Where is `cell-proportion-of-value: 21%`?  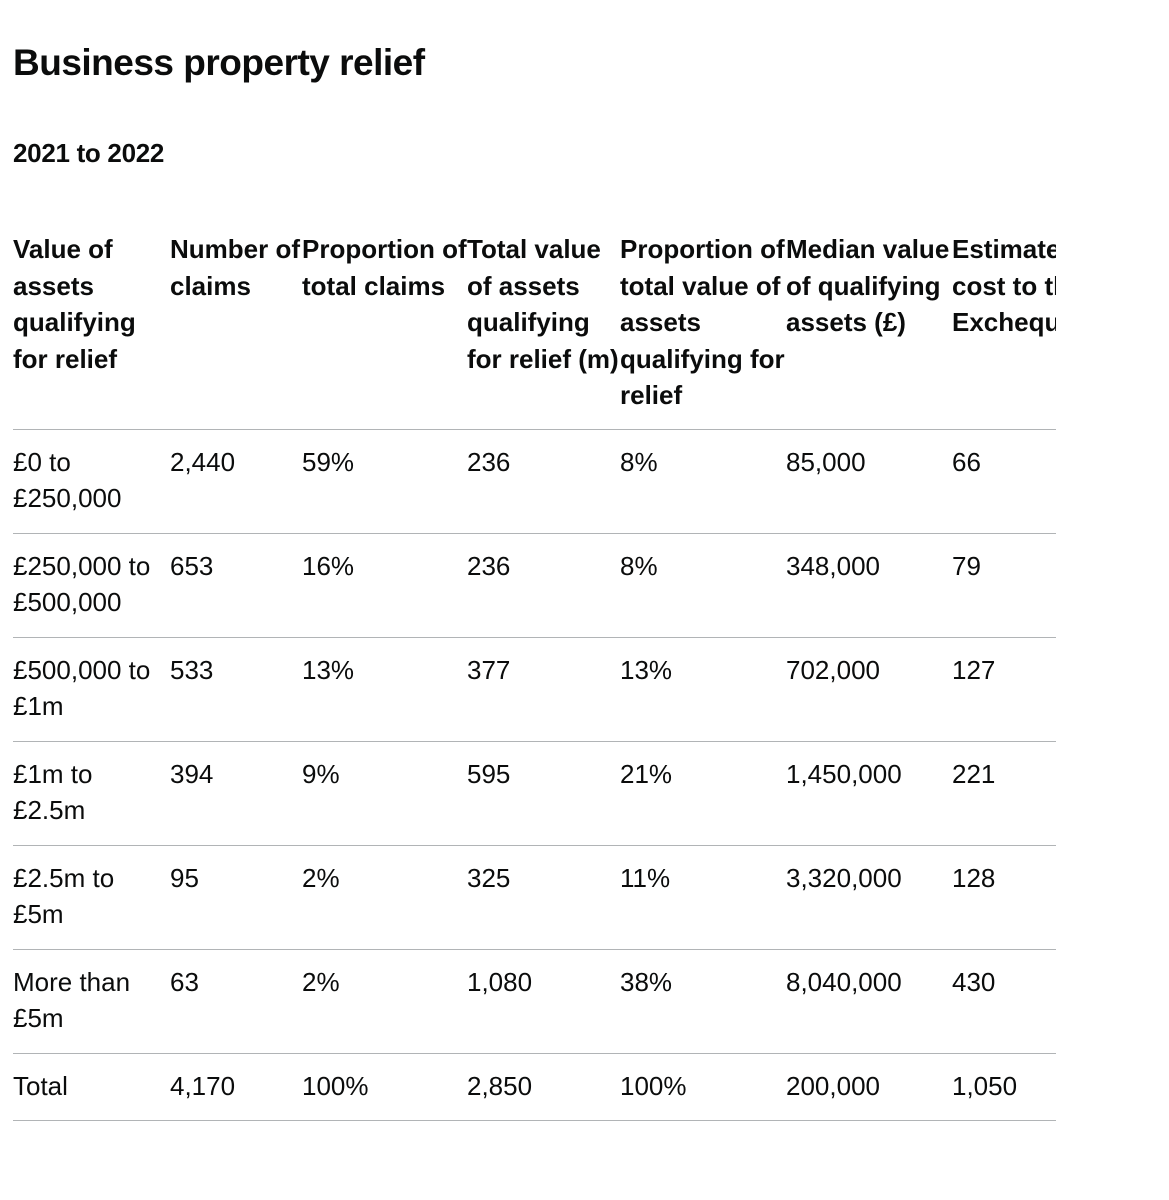 cell-proportion-of-value: 21% is located at coordinates (703, 793).